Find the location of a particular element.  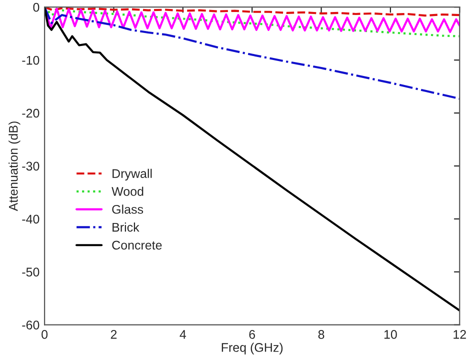

x-axis-title: Freq (GHz) is located at coordinates (252, 348).